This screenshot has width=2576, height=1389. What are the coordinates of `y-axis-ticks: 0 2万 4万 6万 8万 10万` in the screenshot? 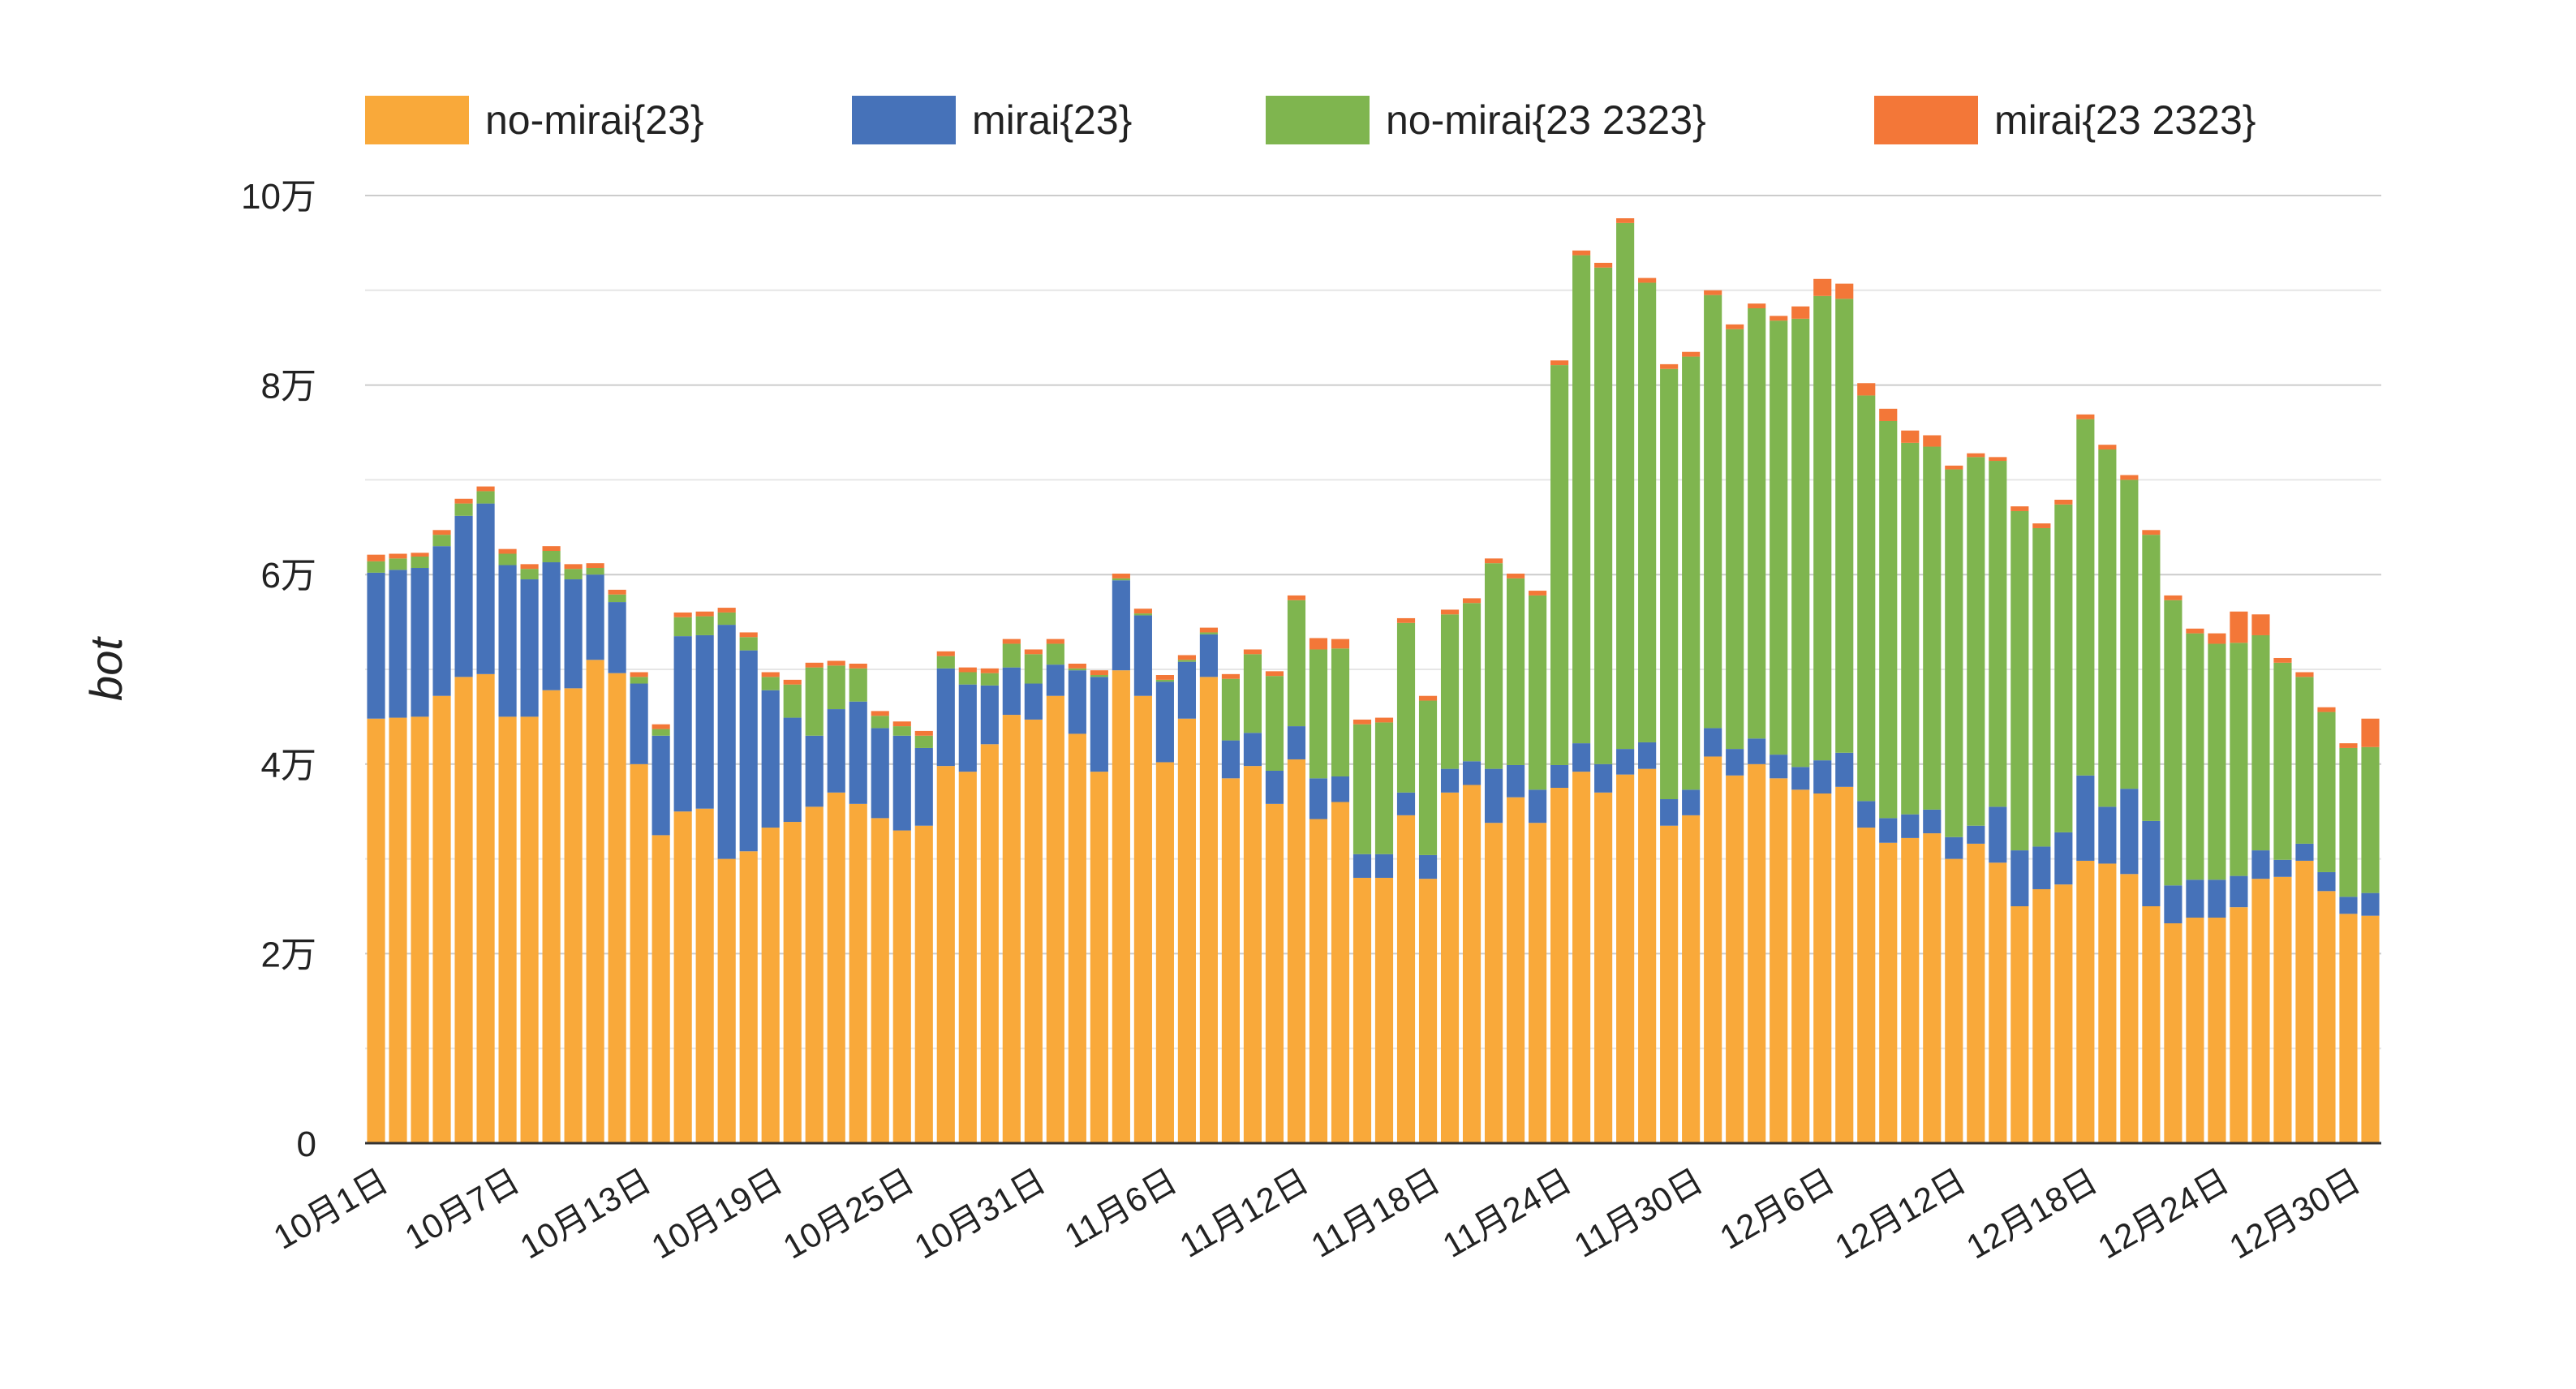 It's located at (278, 671).